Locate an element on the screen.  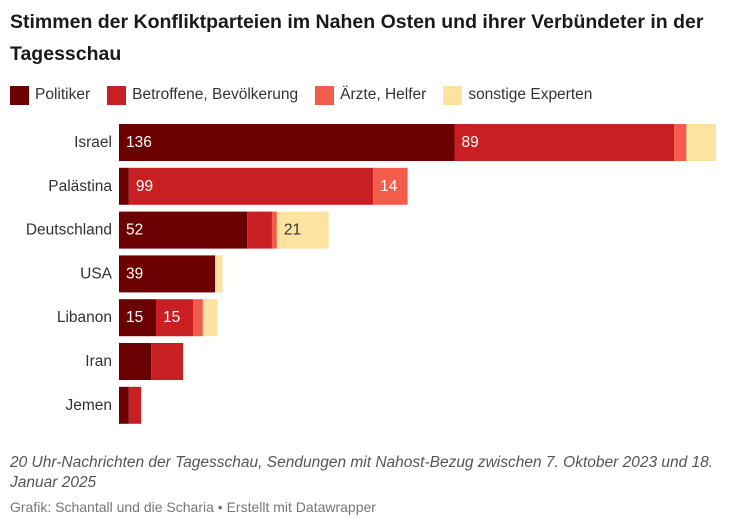
legend-item-experten: sonstige Experten is located at coordinates (518, 95).